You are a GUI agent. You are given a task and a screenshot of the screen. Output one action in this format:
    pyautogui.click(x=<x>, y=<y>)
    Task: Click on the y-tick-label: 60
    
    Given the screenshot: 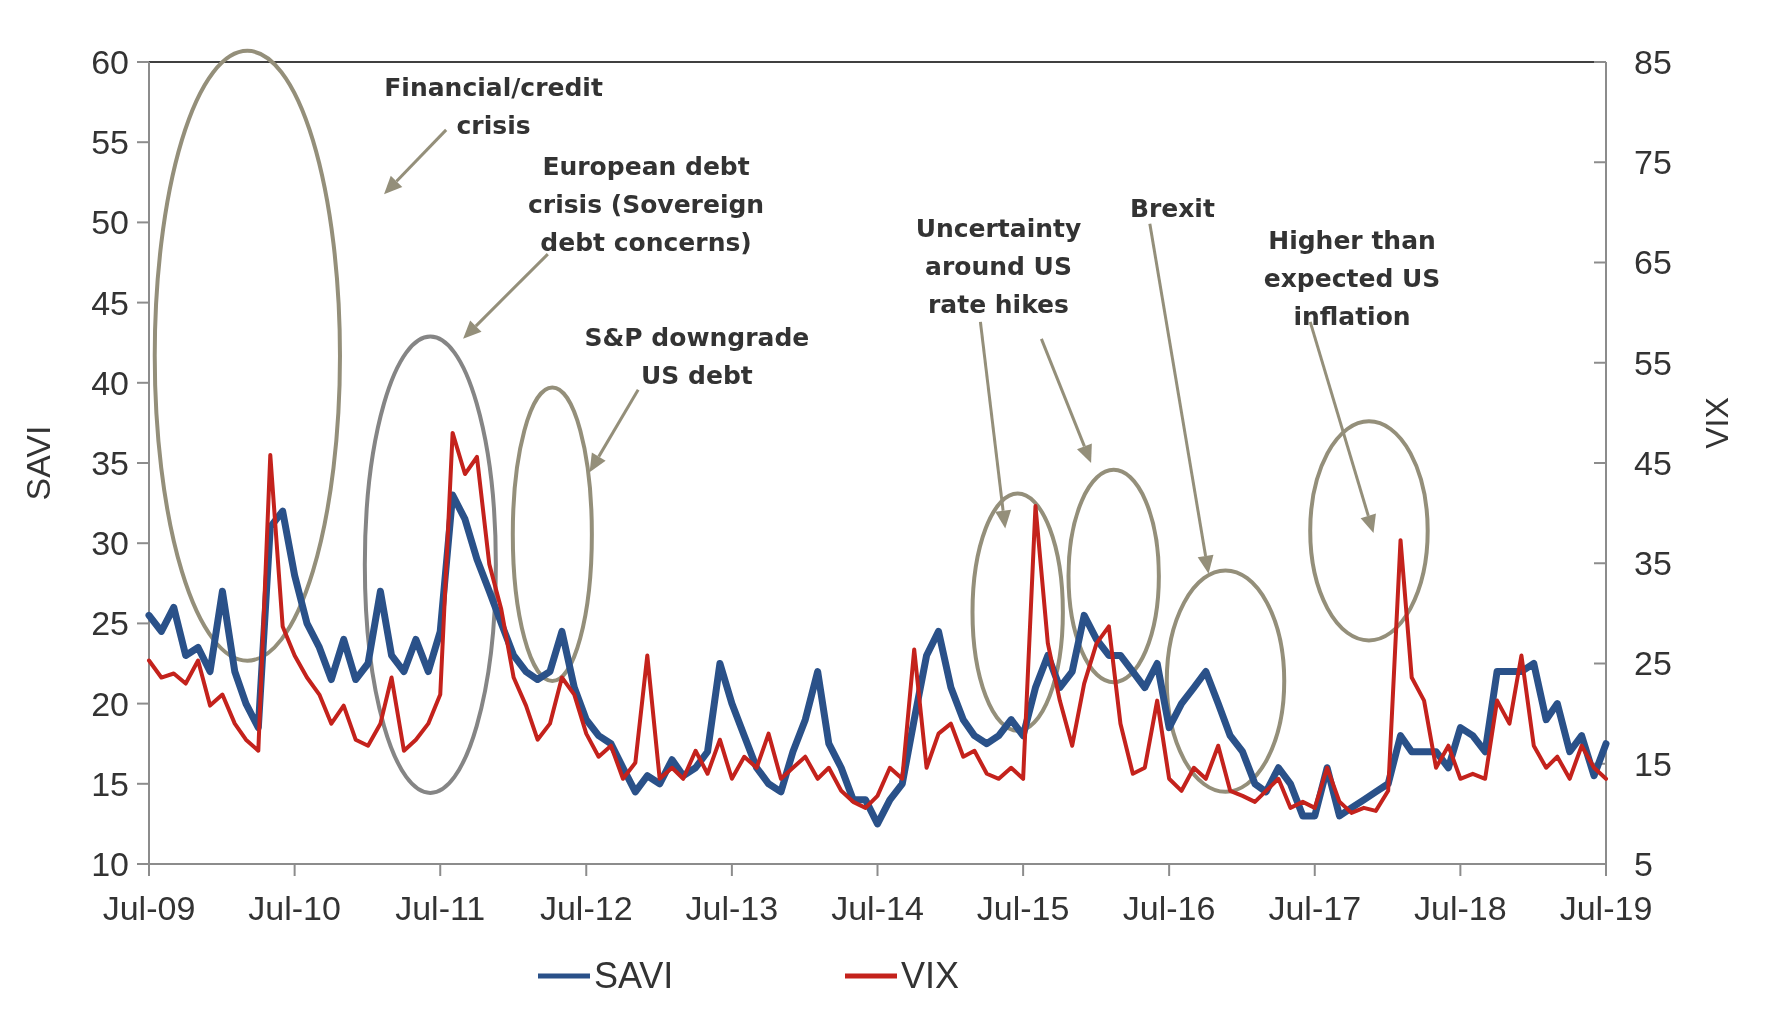 What is the action you would take?
    pyautogui.click(x=110, y=61)
    